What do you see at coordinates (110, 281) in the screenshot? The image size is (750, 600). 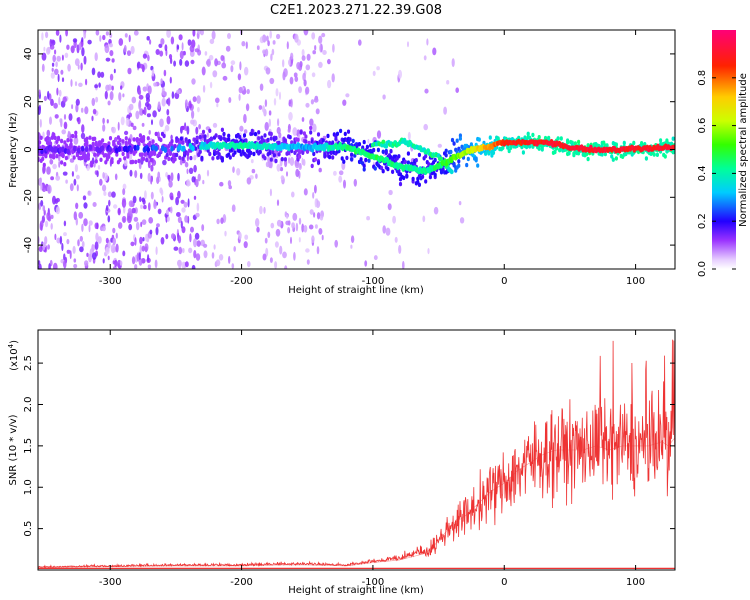 I see `spectrogram-xtick-label: -300` at bounding box center [110, 281].